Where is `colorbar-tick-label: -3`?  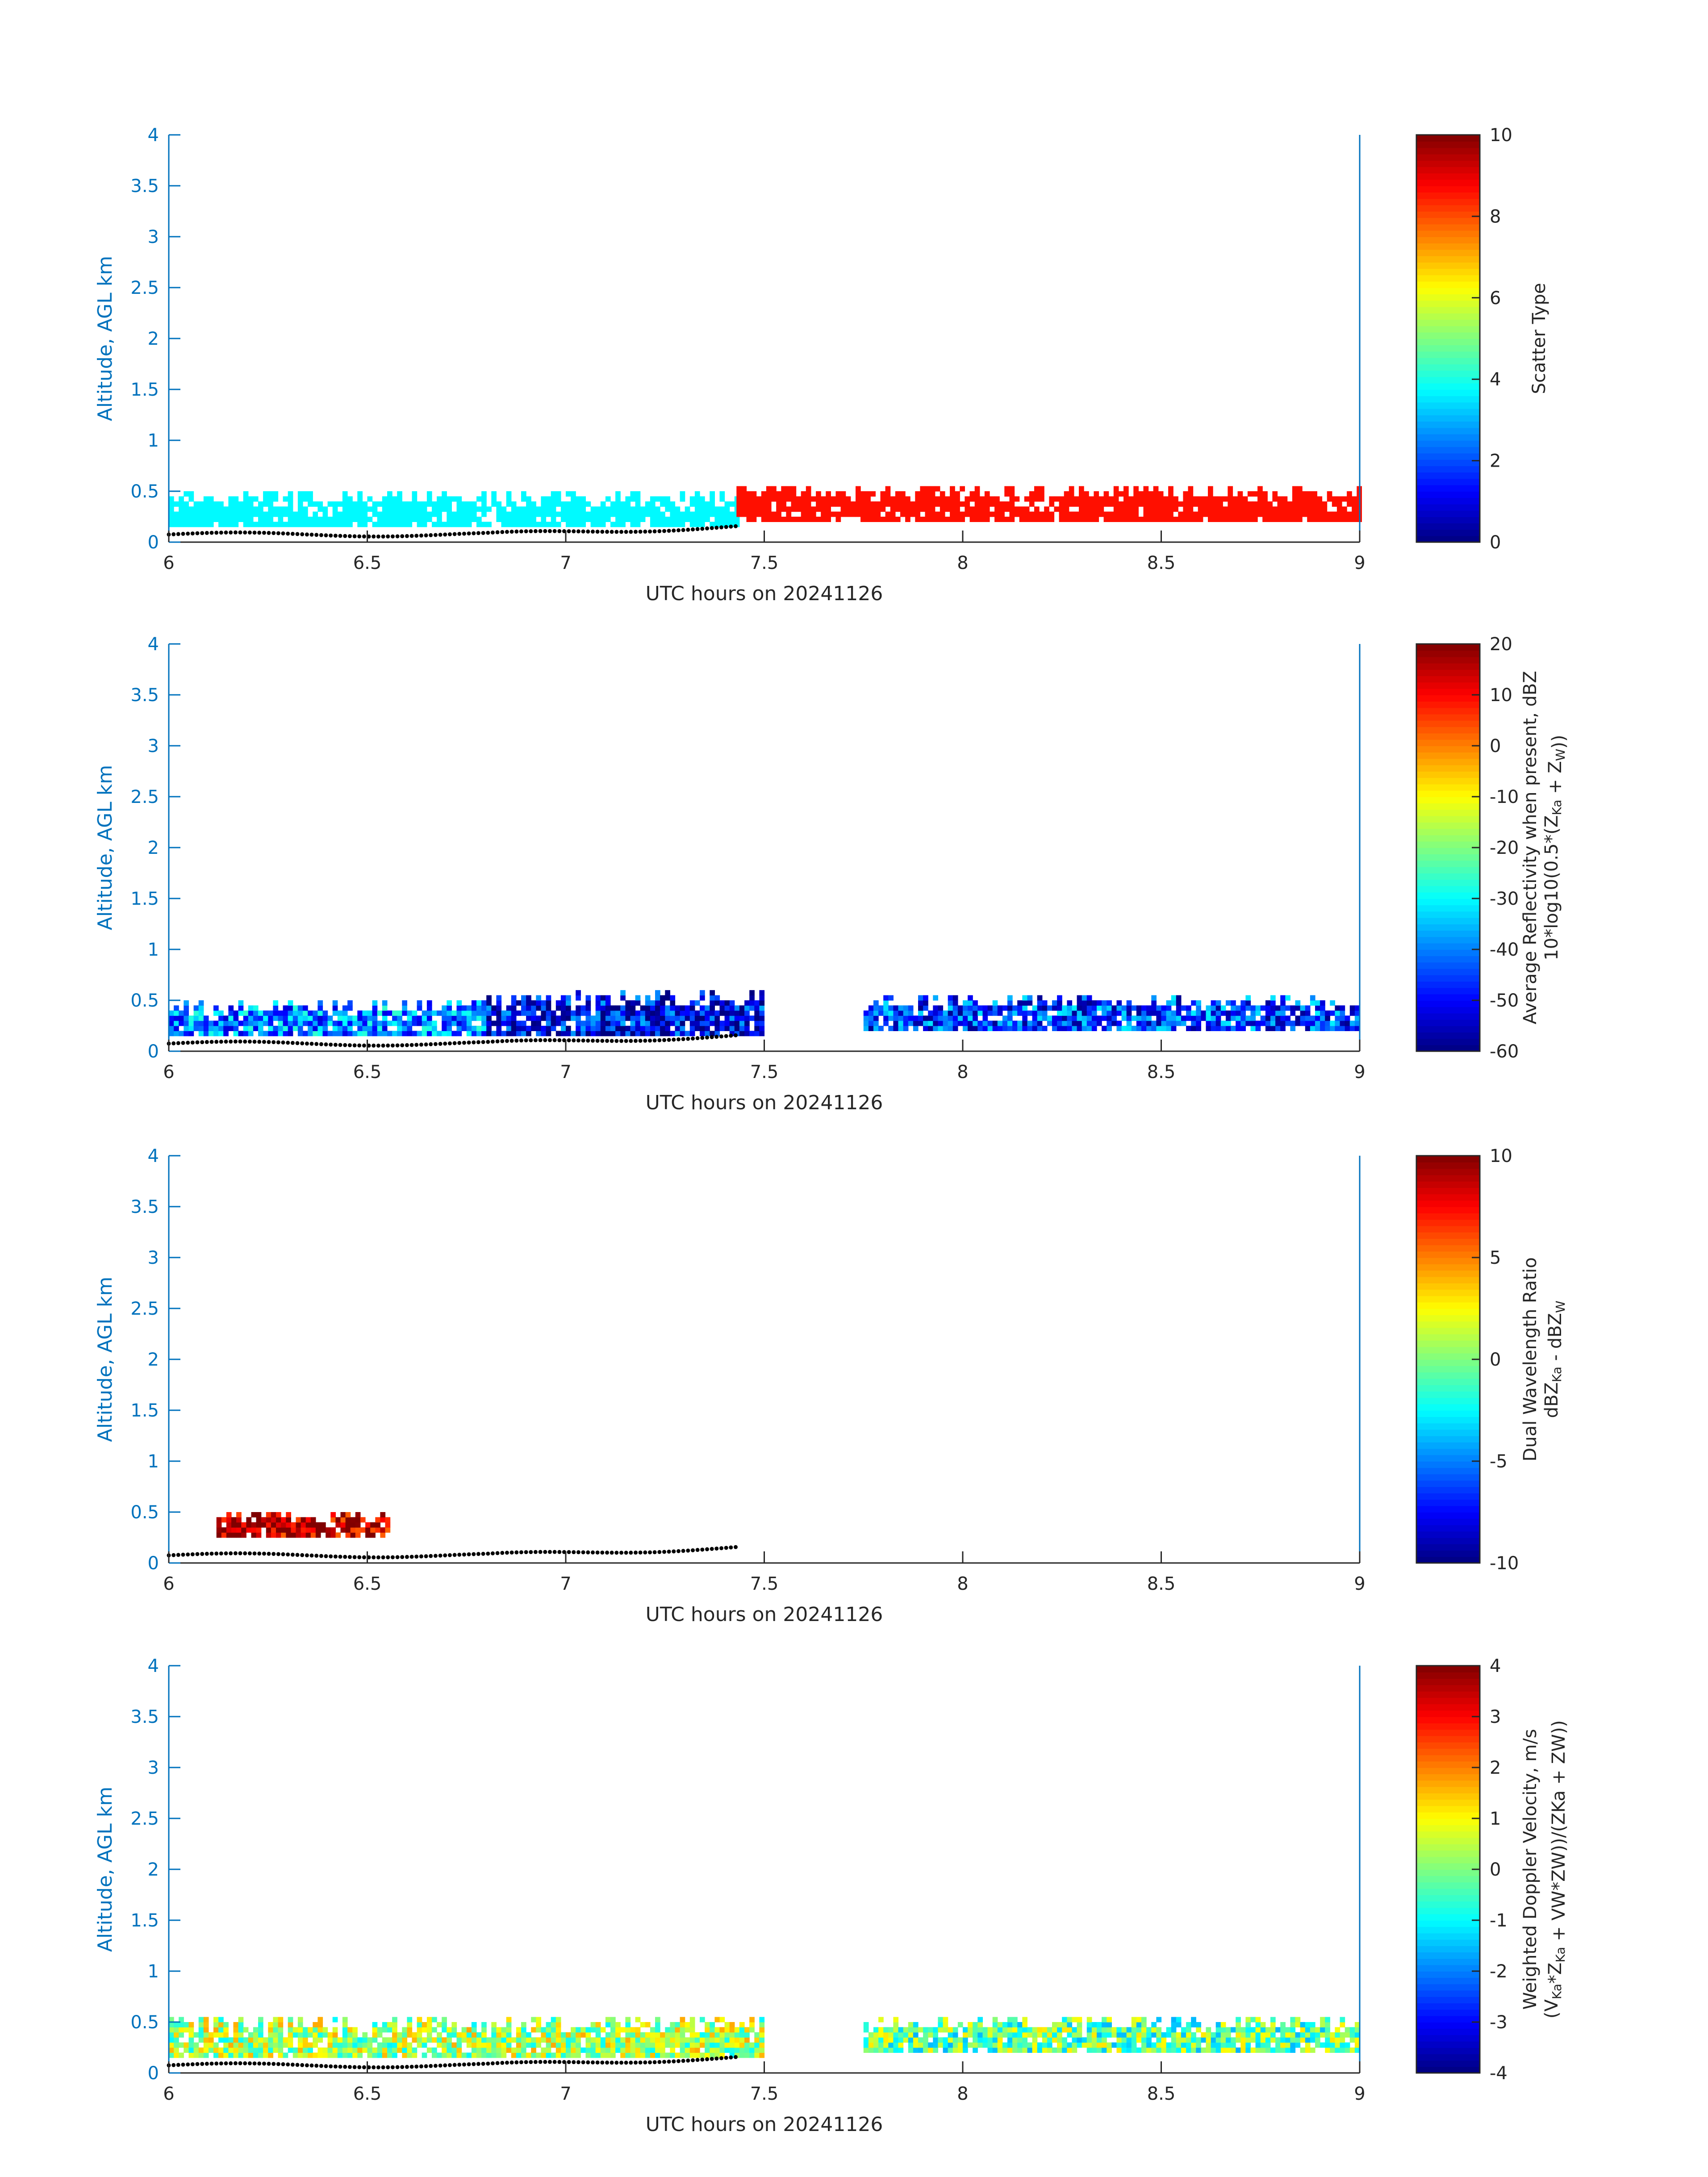 colorbar-tick-label: -3 is located at coordinates (1499, 2022).